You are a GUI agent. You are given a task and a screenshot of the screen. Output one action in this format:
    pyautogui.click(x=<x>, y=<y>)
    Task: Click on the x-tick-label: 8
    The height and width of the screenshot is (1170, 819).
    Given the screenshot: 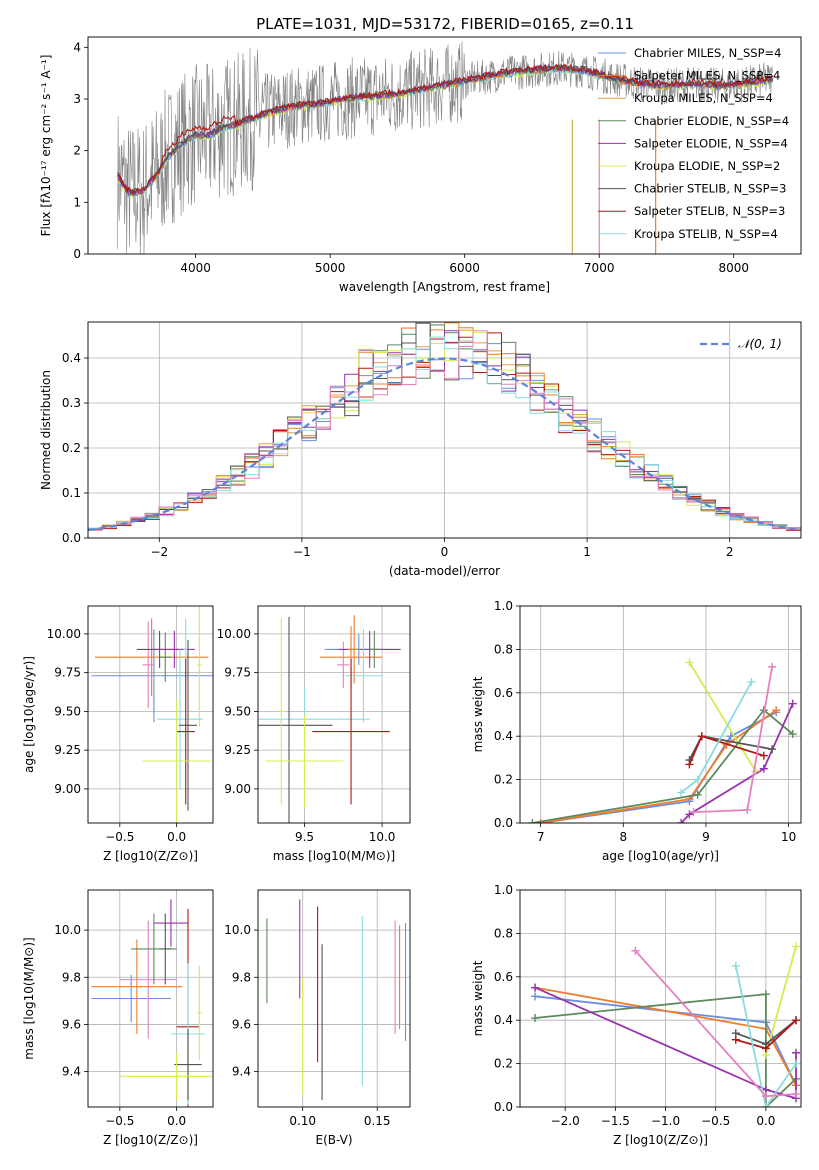 What is the action you would take?
    pyautogui.click(x=623, y=837)
    